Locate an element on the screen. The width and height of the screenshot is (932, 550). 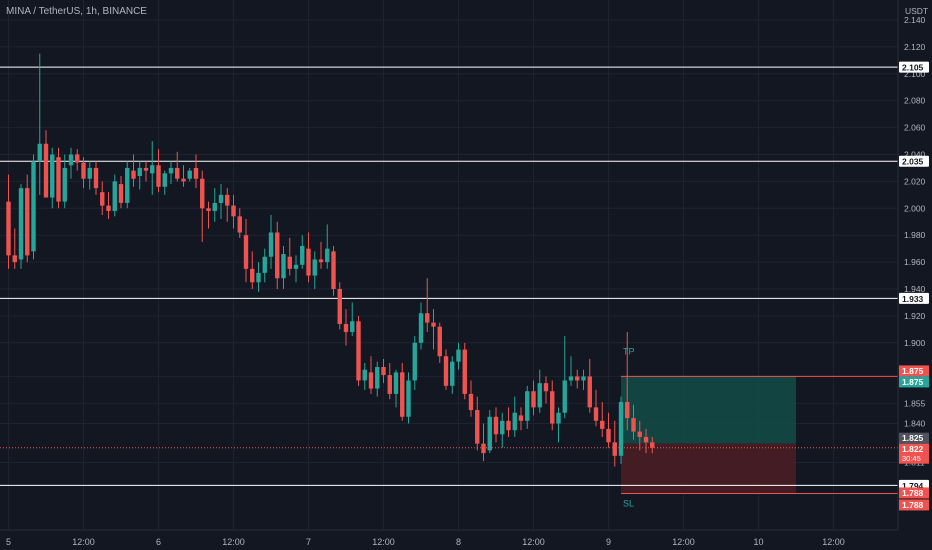
time-axis: 5 12:00 6 12:00 7 12:00 8 12:00 9 12:00 10 12:00 is located at coordinates (449, 538).